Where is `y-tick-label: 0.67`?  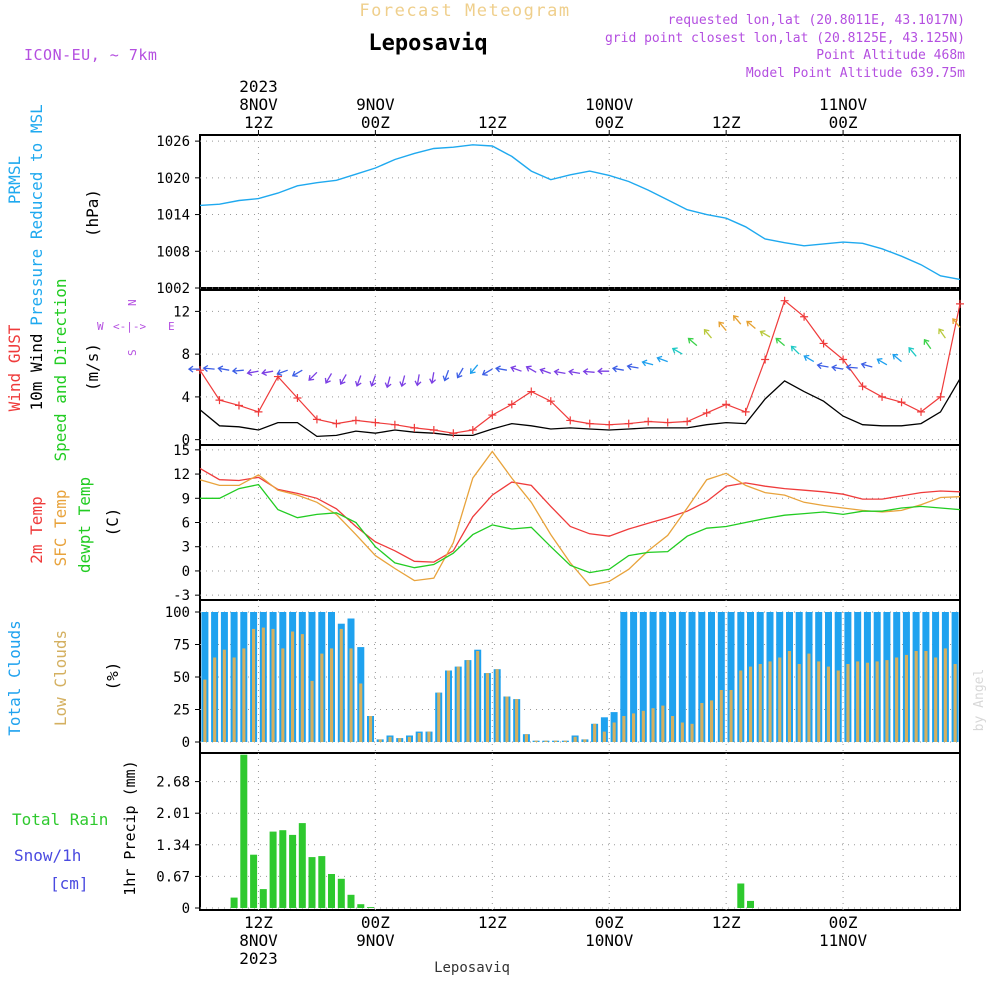 y-tick-label: 0.67 is located at coordinates (173, 877).